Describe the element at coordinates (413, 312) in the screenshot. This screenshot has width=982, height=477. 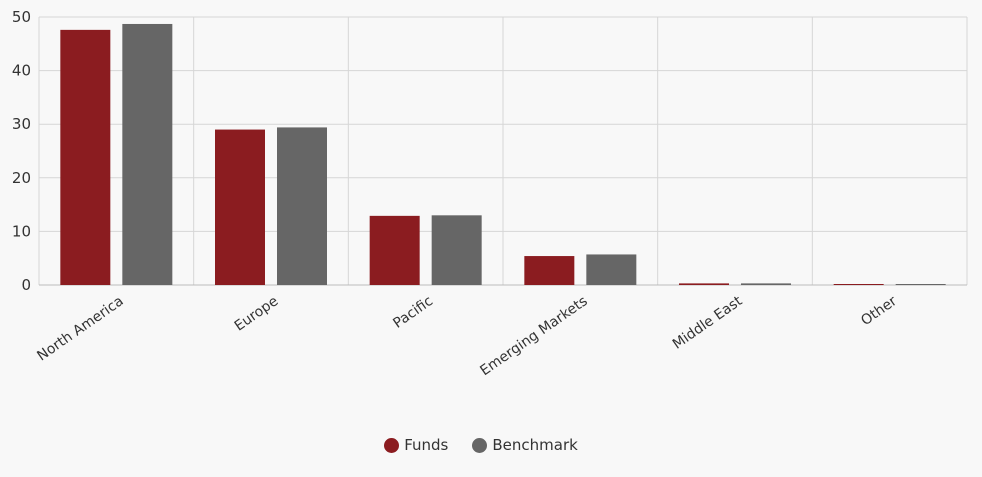
I see `x-tick-label: Pacific` at that location.